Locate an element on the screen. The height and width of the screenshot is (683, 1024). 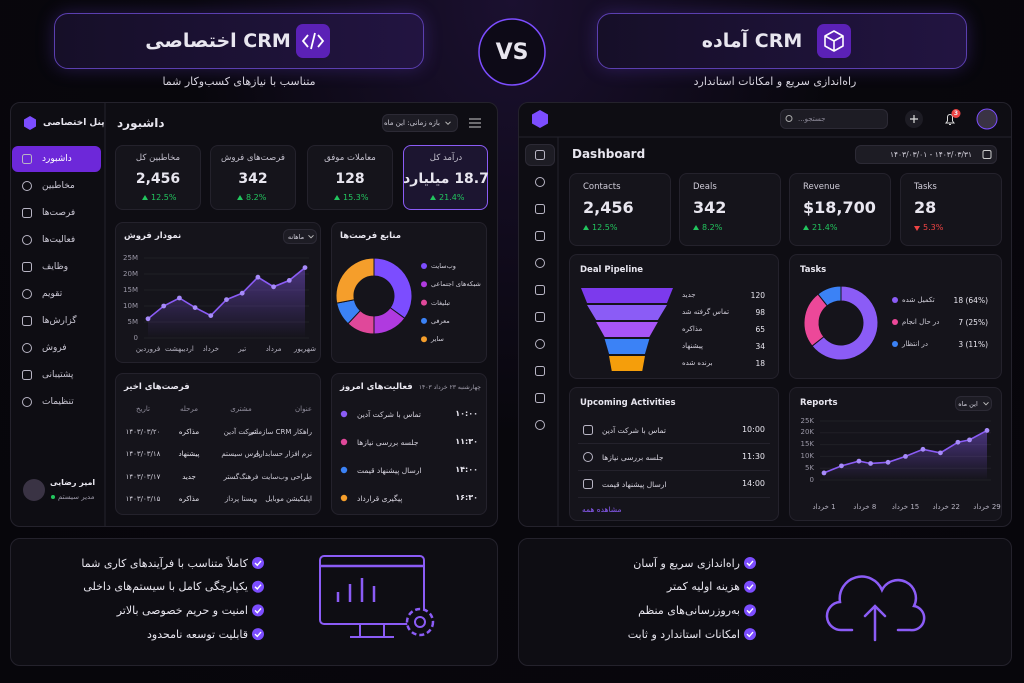
y-tick-label: 25M is located at coordinates (130, 257).